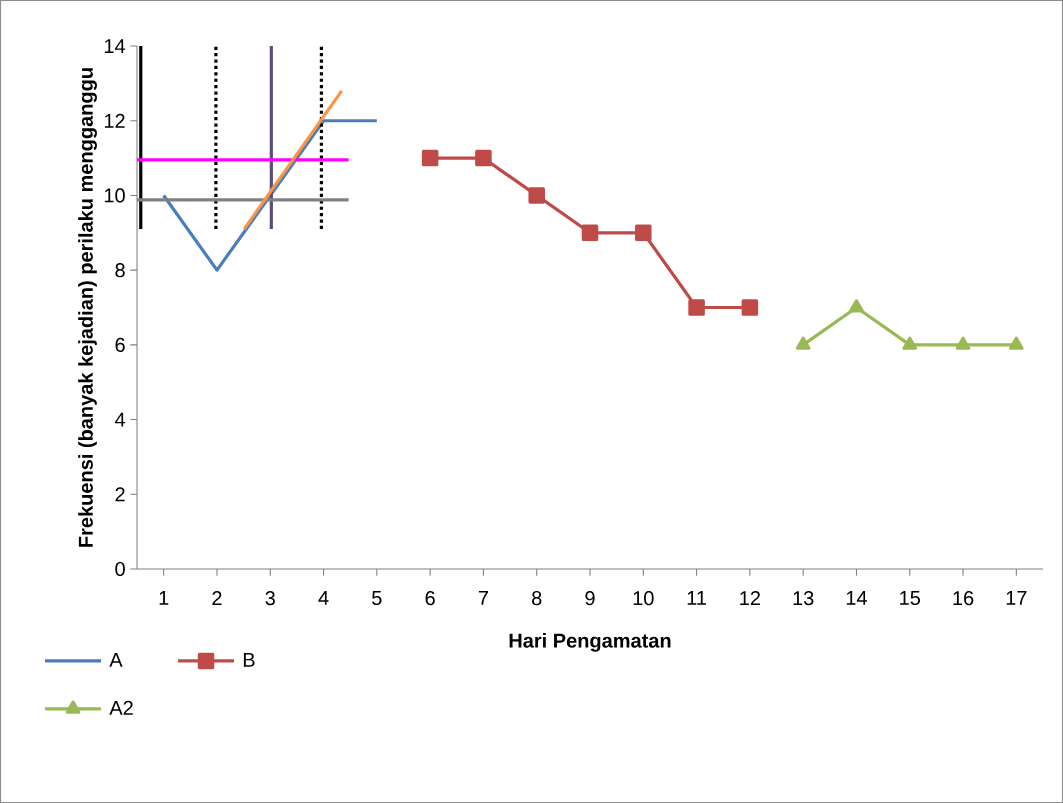 The image size is (1063, 803). What do you see at coordinates (120, 569) in the screenshot?
I see `y-tick-label: 0` at bounding box center [120, 569].